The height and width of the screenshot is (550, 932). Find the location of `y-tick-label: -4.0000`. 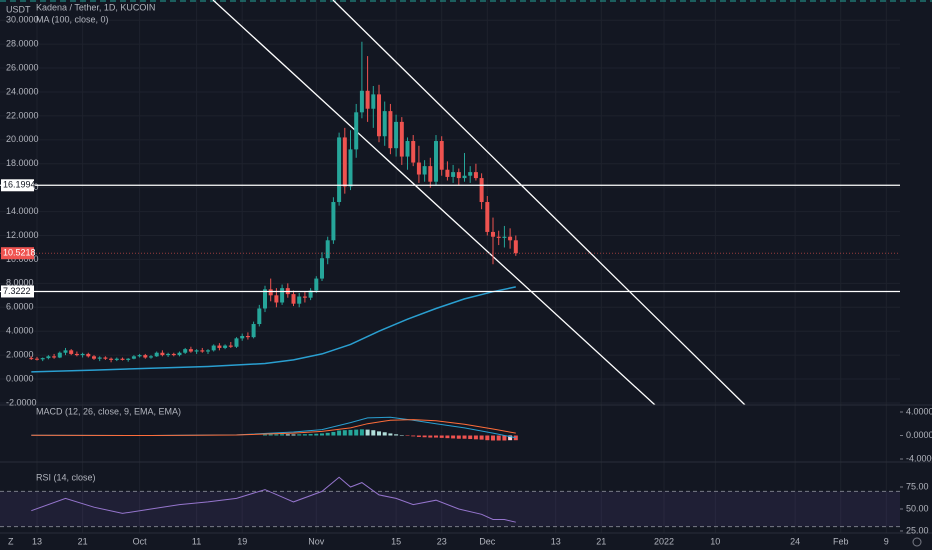

y-tick-label: -4.0000 is located at coordinates (919, 458).